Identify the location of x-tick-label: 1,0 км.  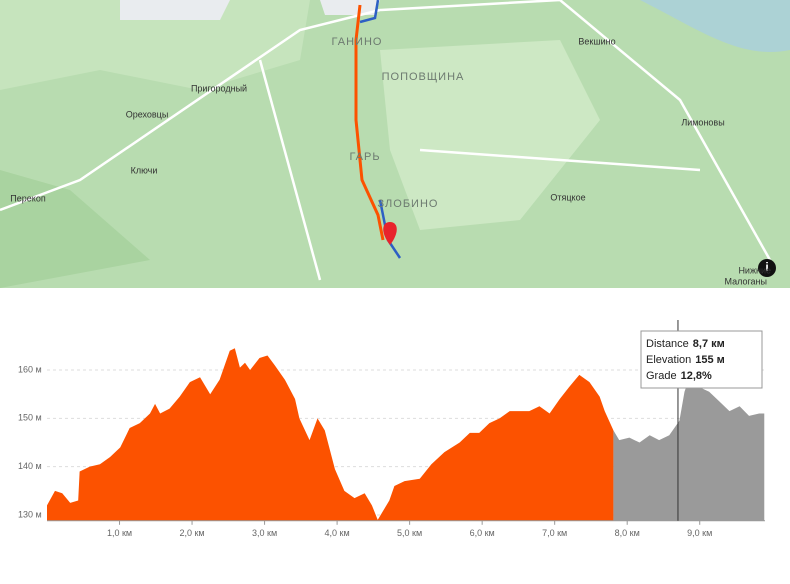
(119, 533).